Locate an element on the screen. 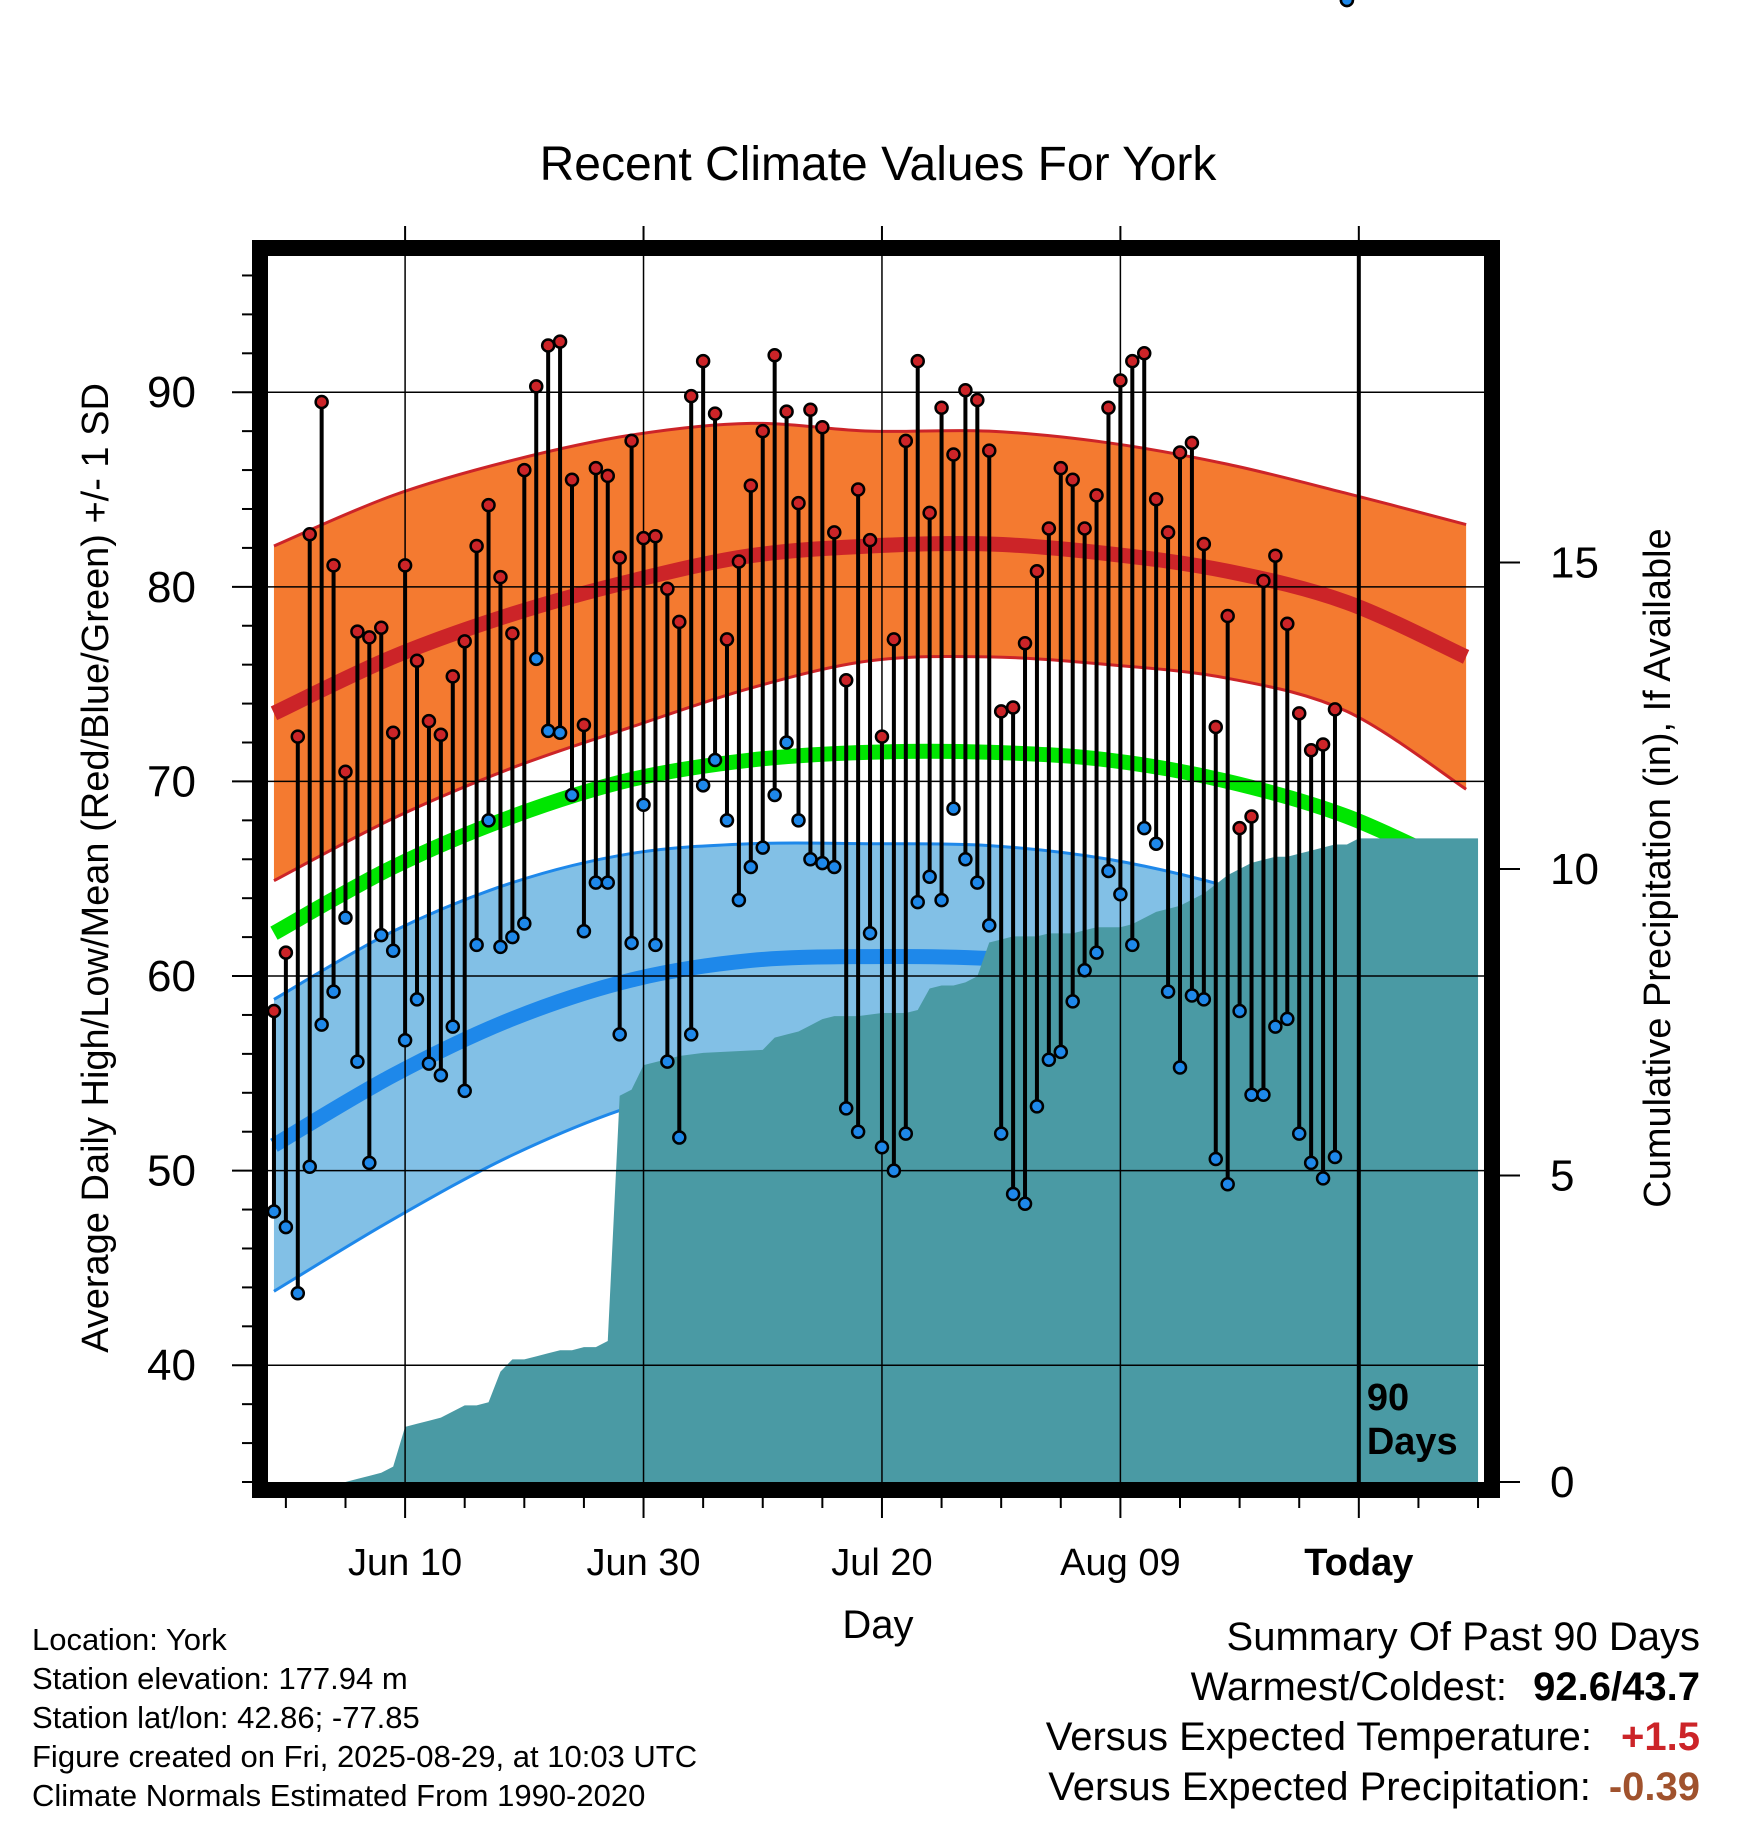 The width and height of the screenshot is (1748, 1828). y-right-tick-label: 0 is located at coordinates (1562, 1482).